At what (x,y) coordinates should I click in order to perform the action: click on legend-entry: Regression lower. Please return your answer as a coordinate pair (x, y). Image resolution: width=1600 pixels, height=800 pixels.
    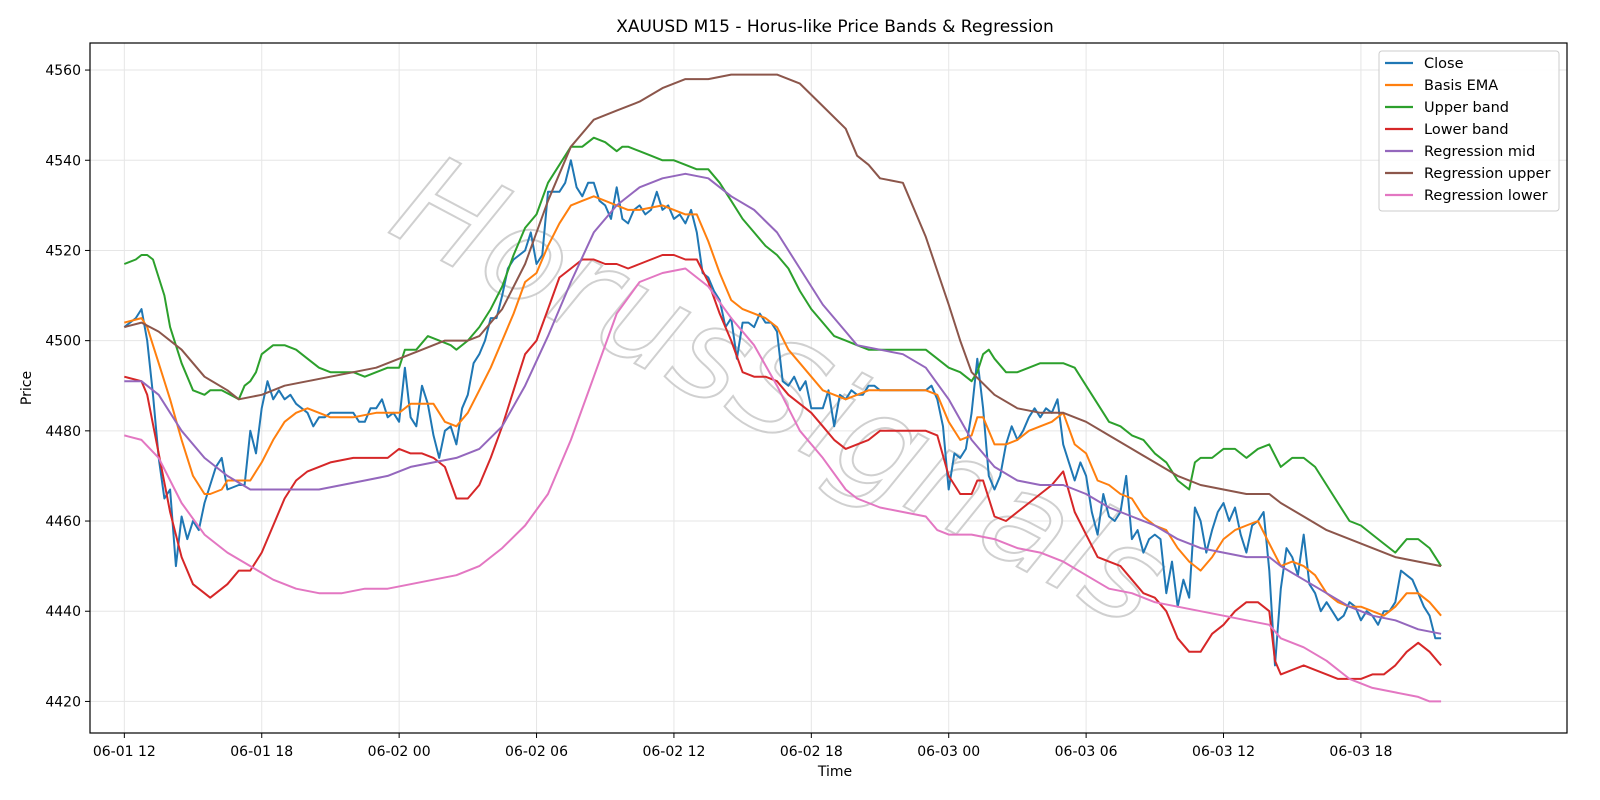
    Looking at the image, I should click on (1486, 196).